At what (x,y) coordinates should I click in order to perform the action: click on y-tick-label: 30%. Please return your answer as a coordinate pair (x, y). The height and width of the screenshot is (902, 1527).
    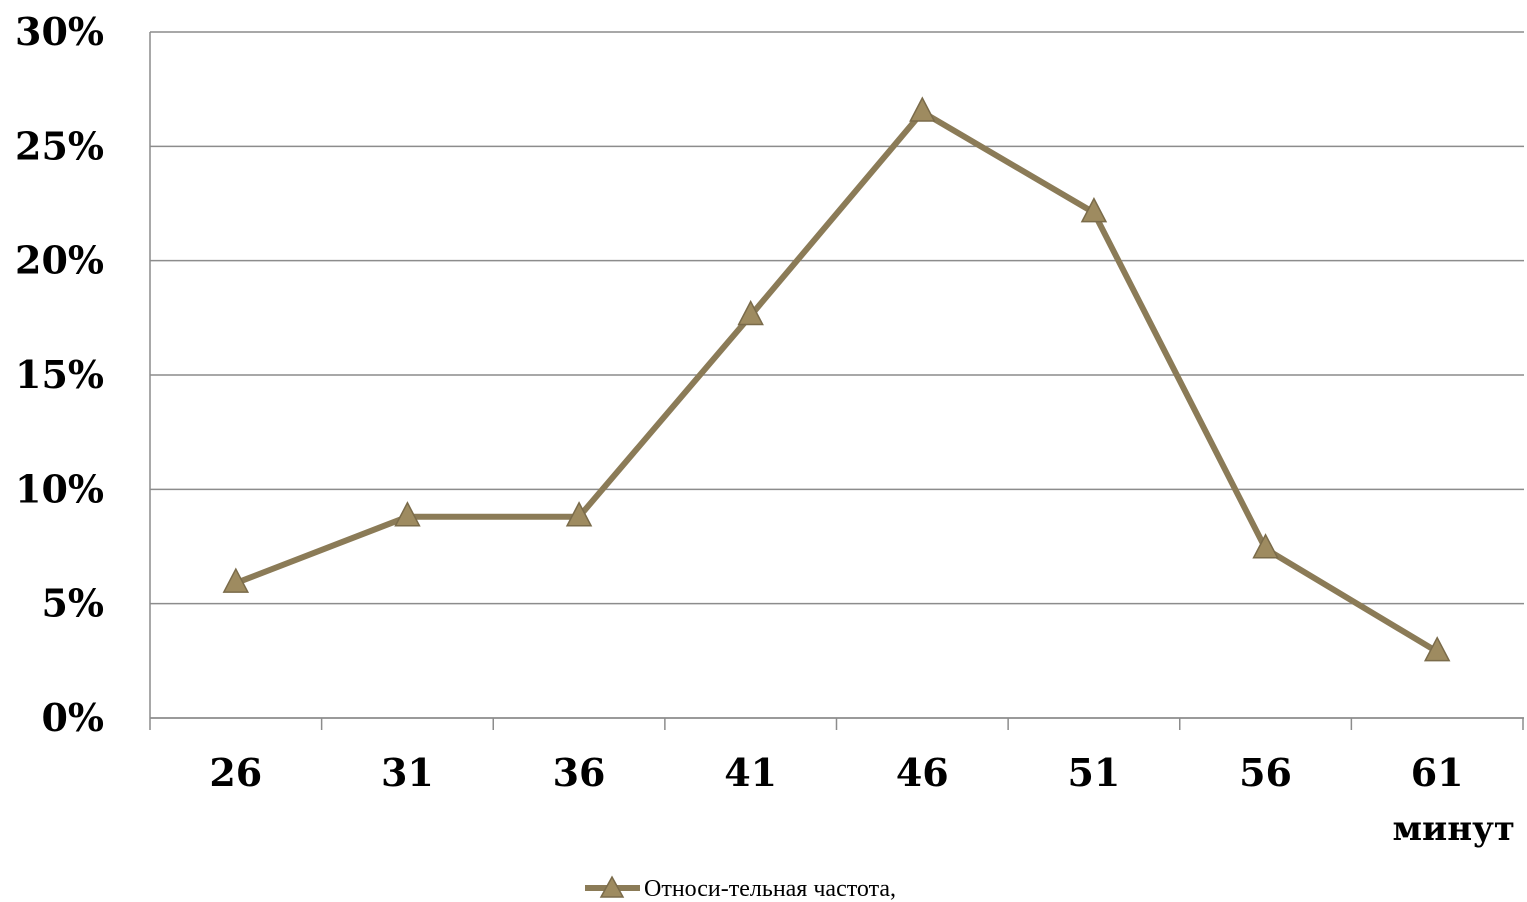
    Looking at the image, I should click on (59, 31).